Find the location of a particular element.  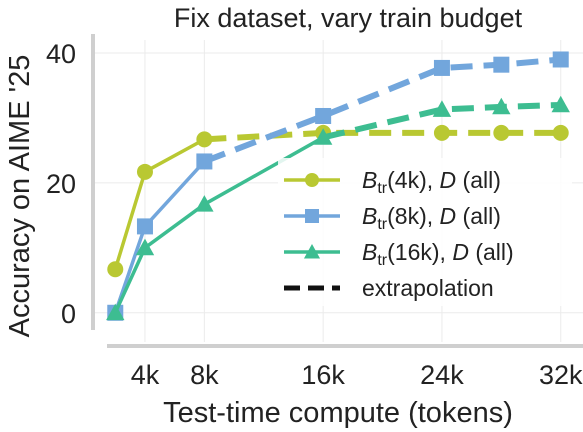

x-tick-labels: 4k 8k 16k 24k 32k is located at coordinates (357, 375).